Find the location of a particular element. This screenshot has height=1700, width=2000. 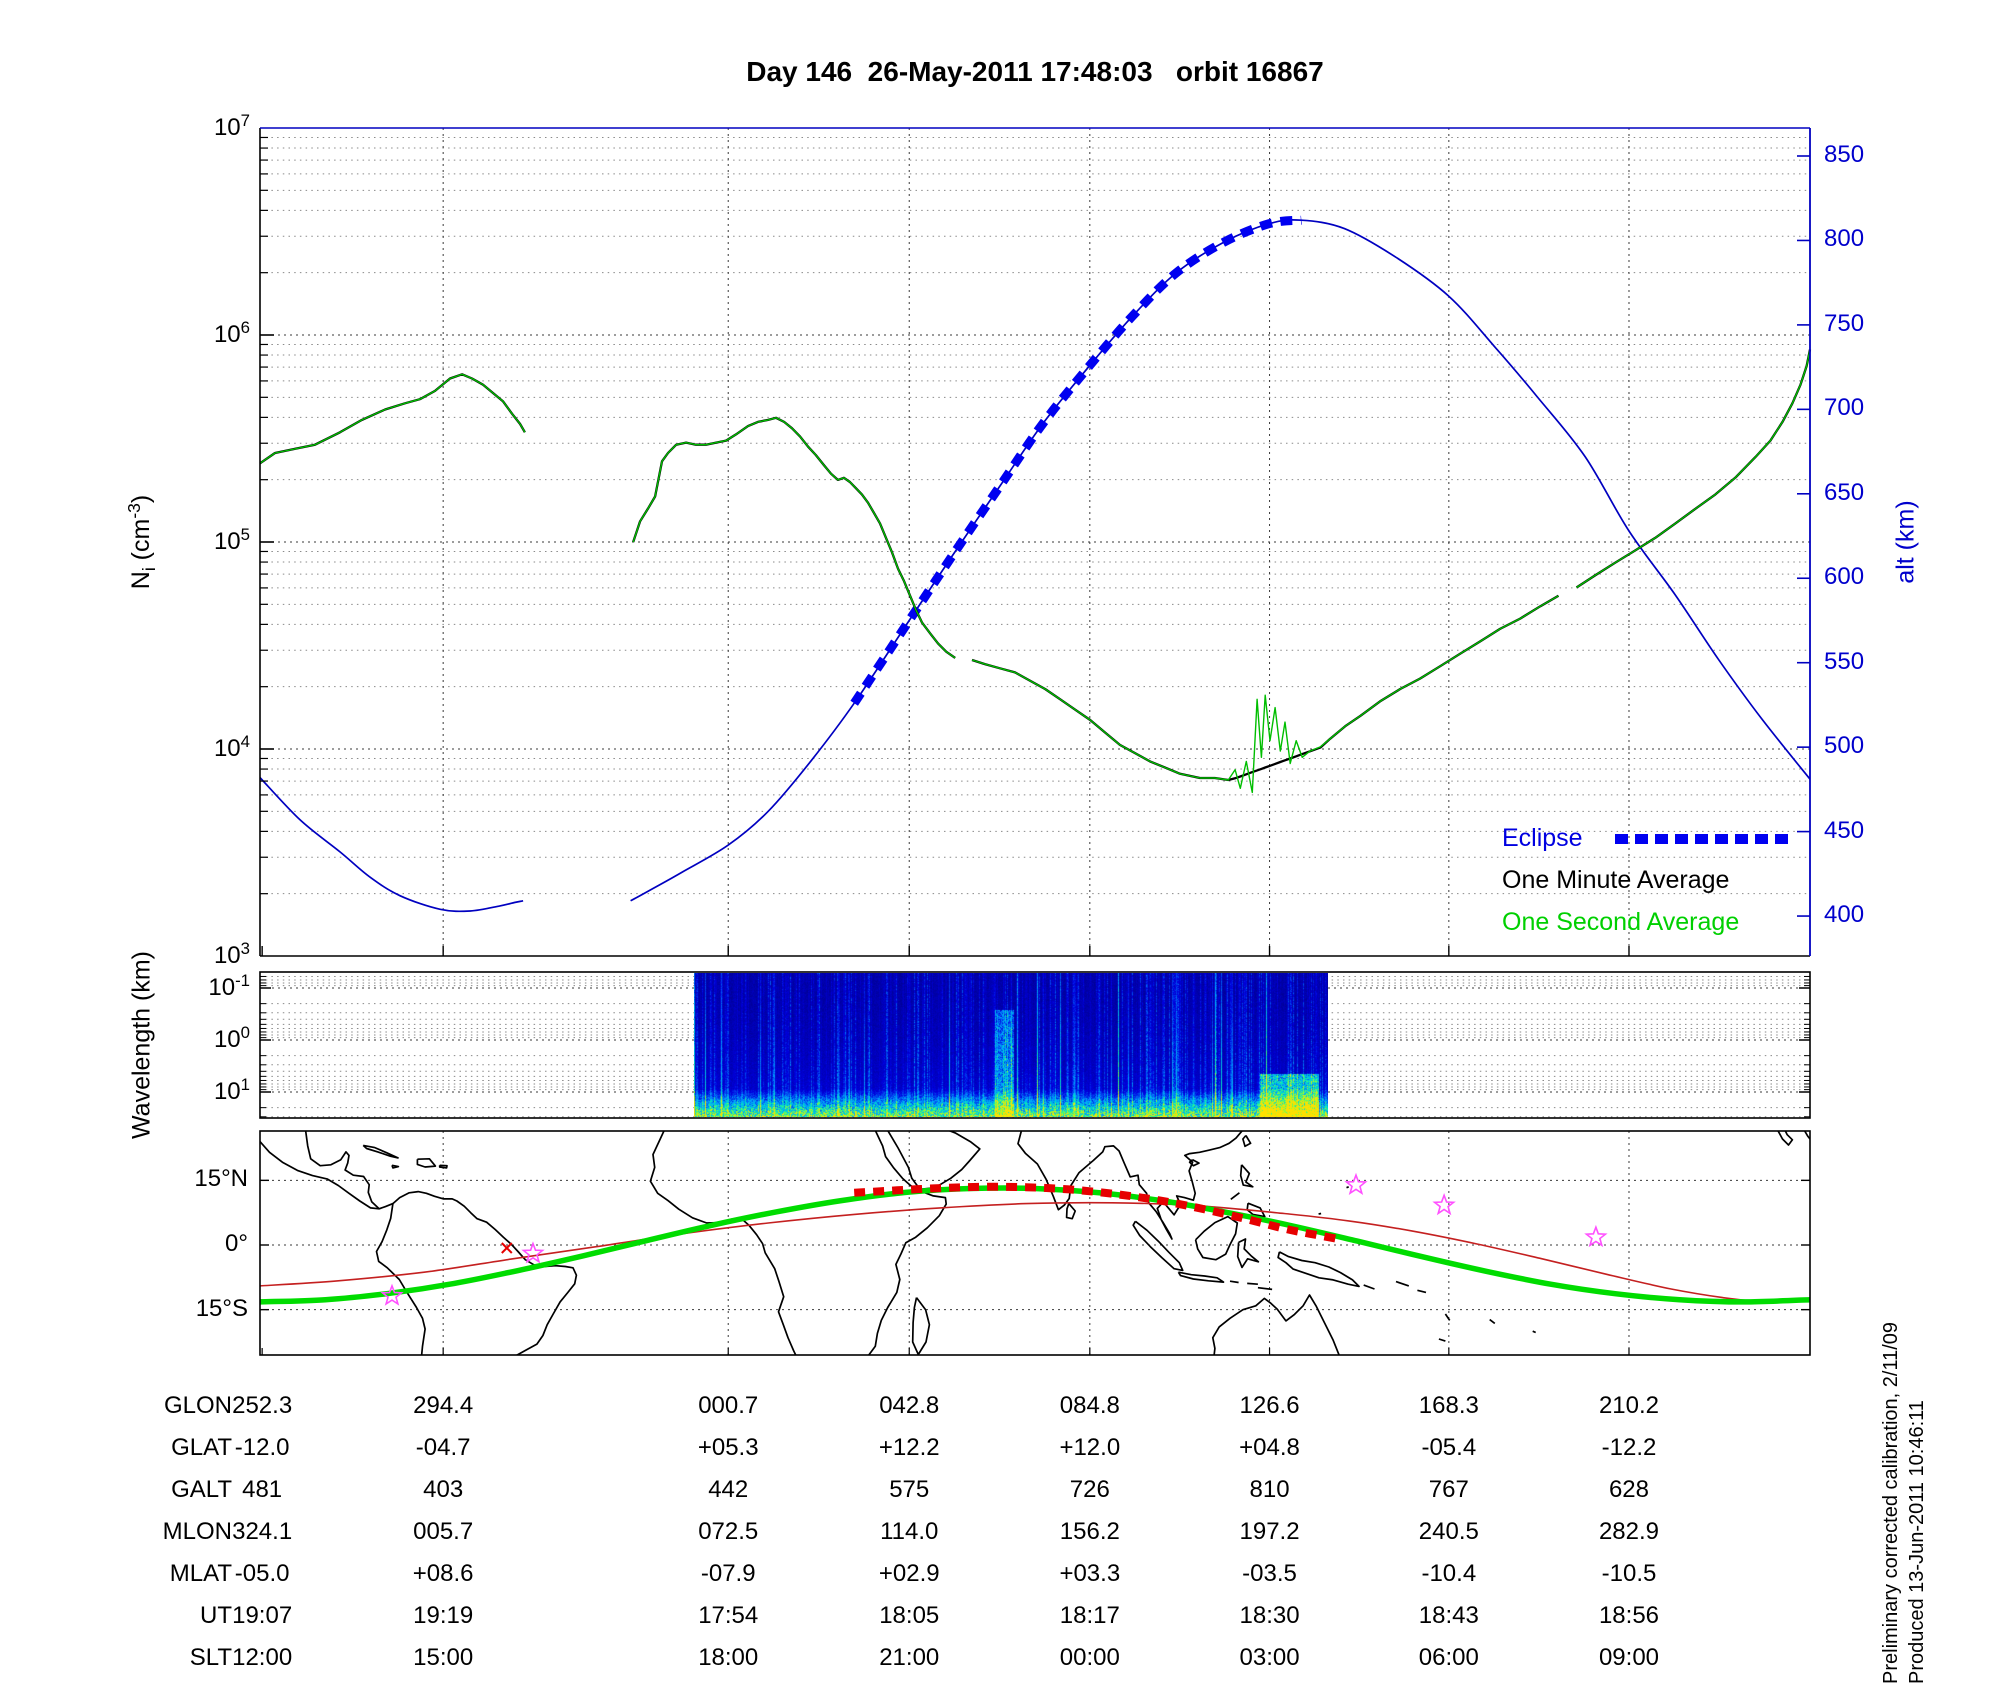

table-cell: 294.4 is located at coordinates (443, 1405).